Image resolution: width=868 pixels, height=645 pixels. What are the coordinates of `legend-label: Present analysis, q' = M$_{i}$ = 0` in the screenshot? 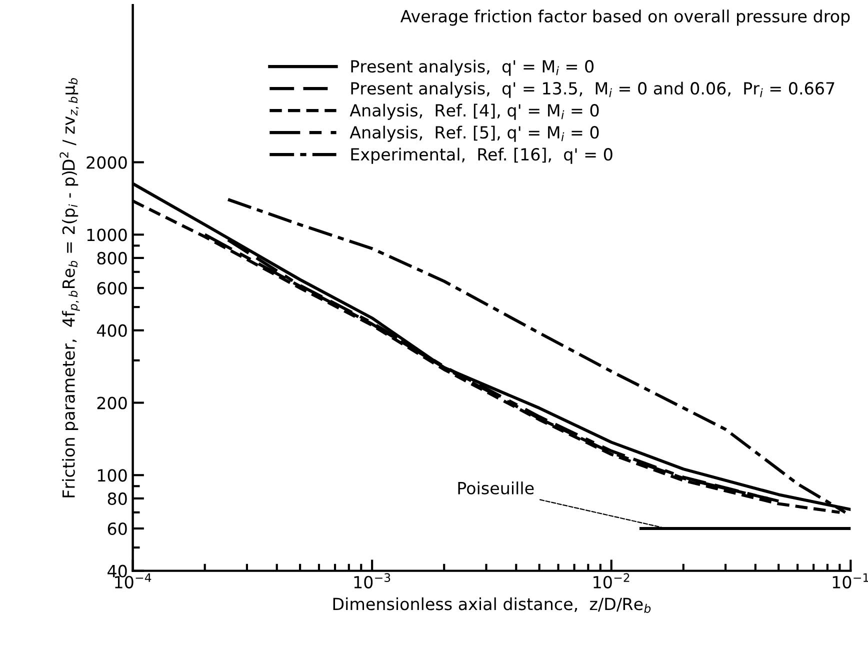 It's located at (472, 68).